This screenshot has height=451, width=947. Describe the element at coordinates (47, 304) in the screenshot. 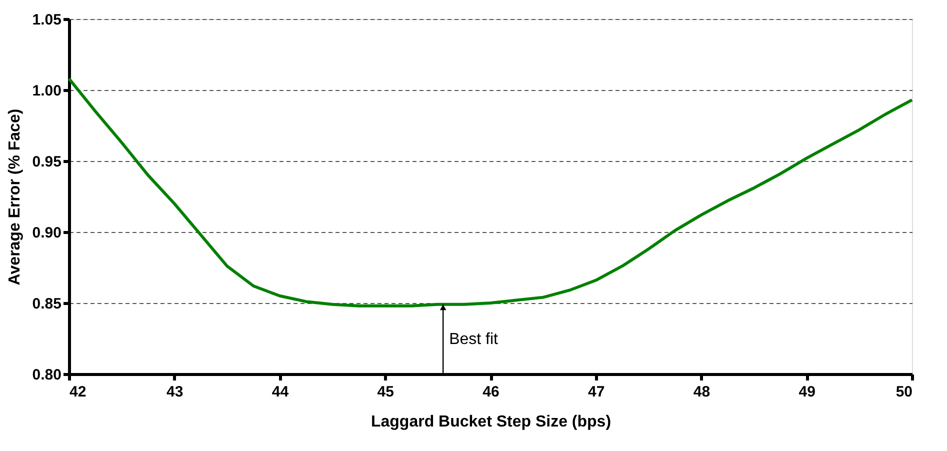

I see `y-tick-label: 0.85` at that location.